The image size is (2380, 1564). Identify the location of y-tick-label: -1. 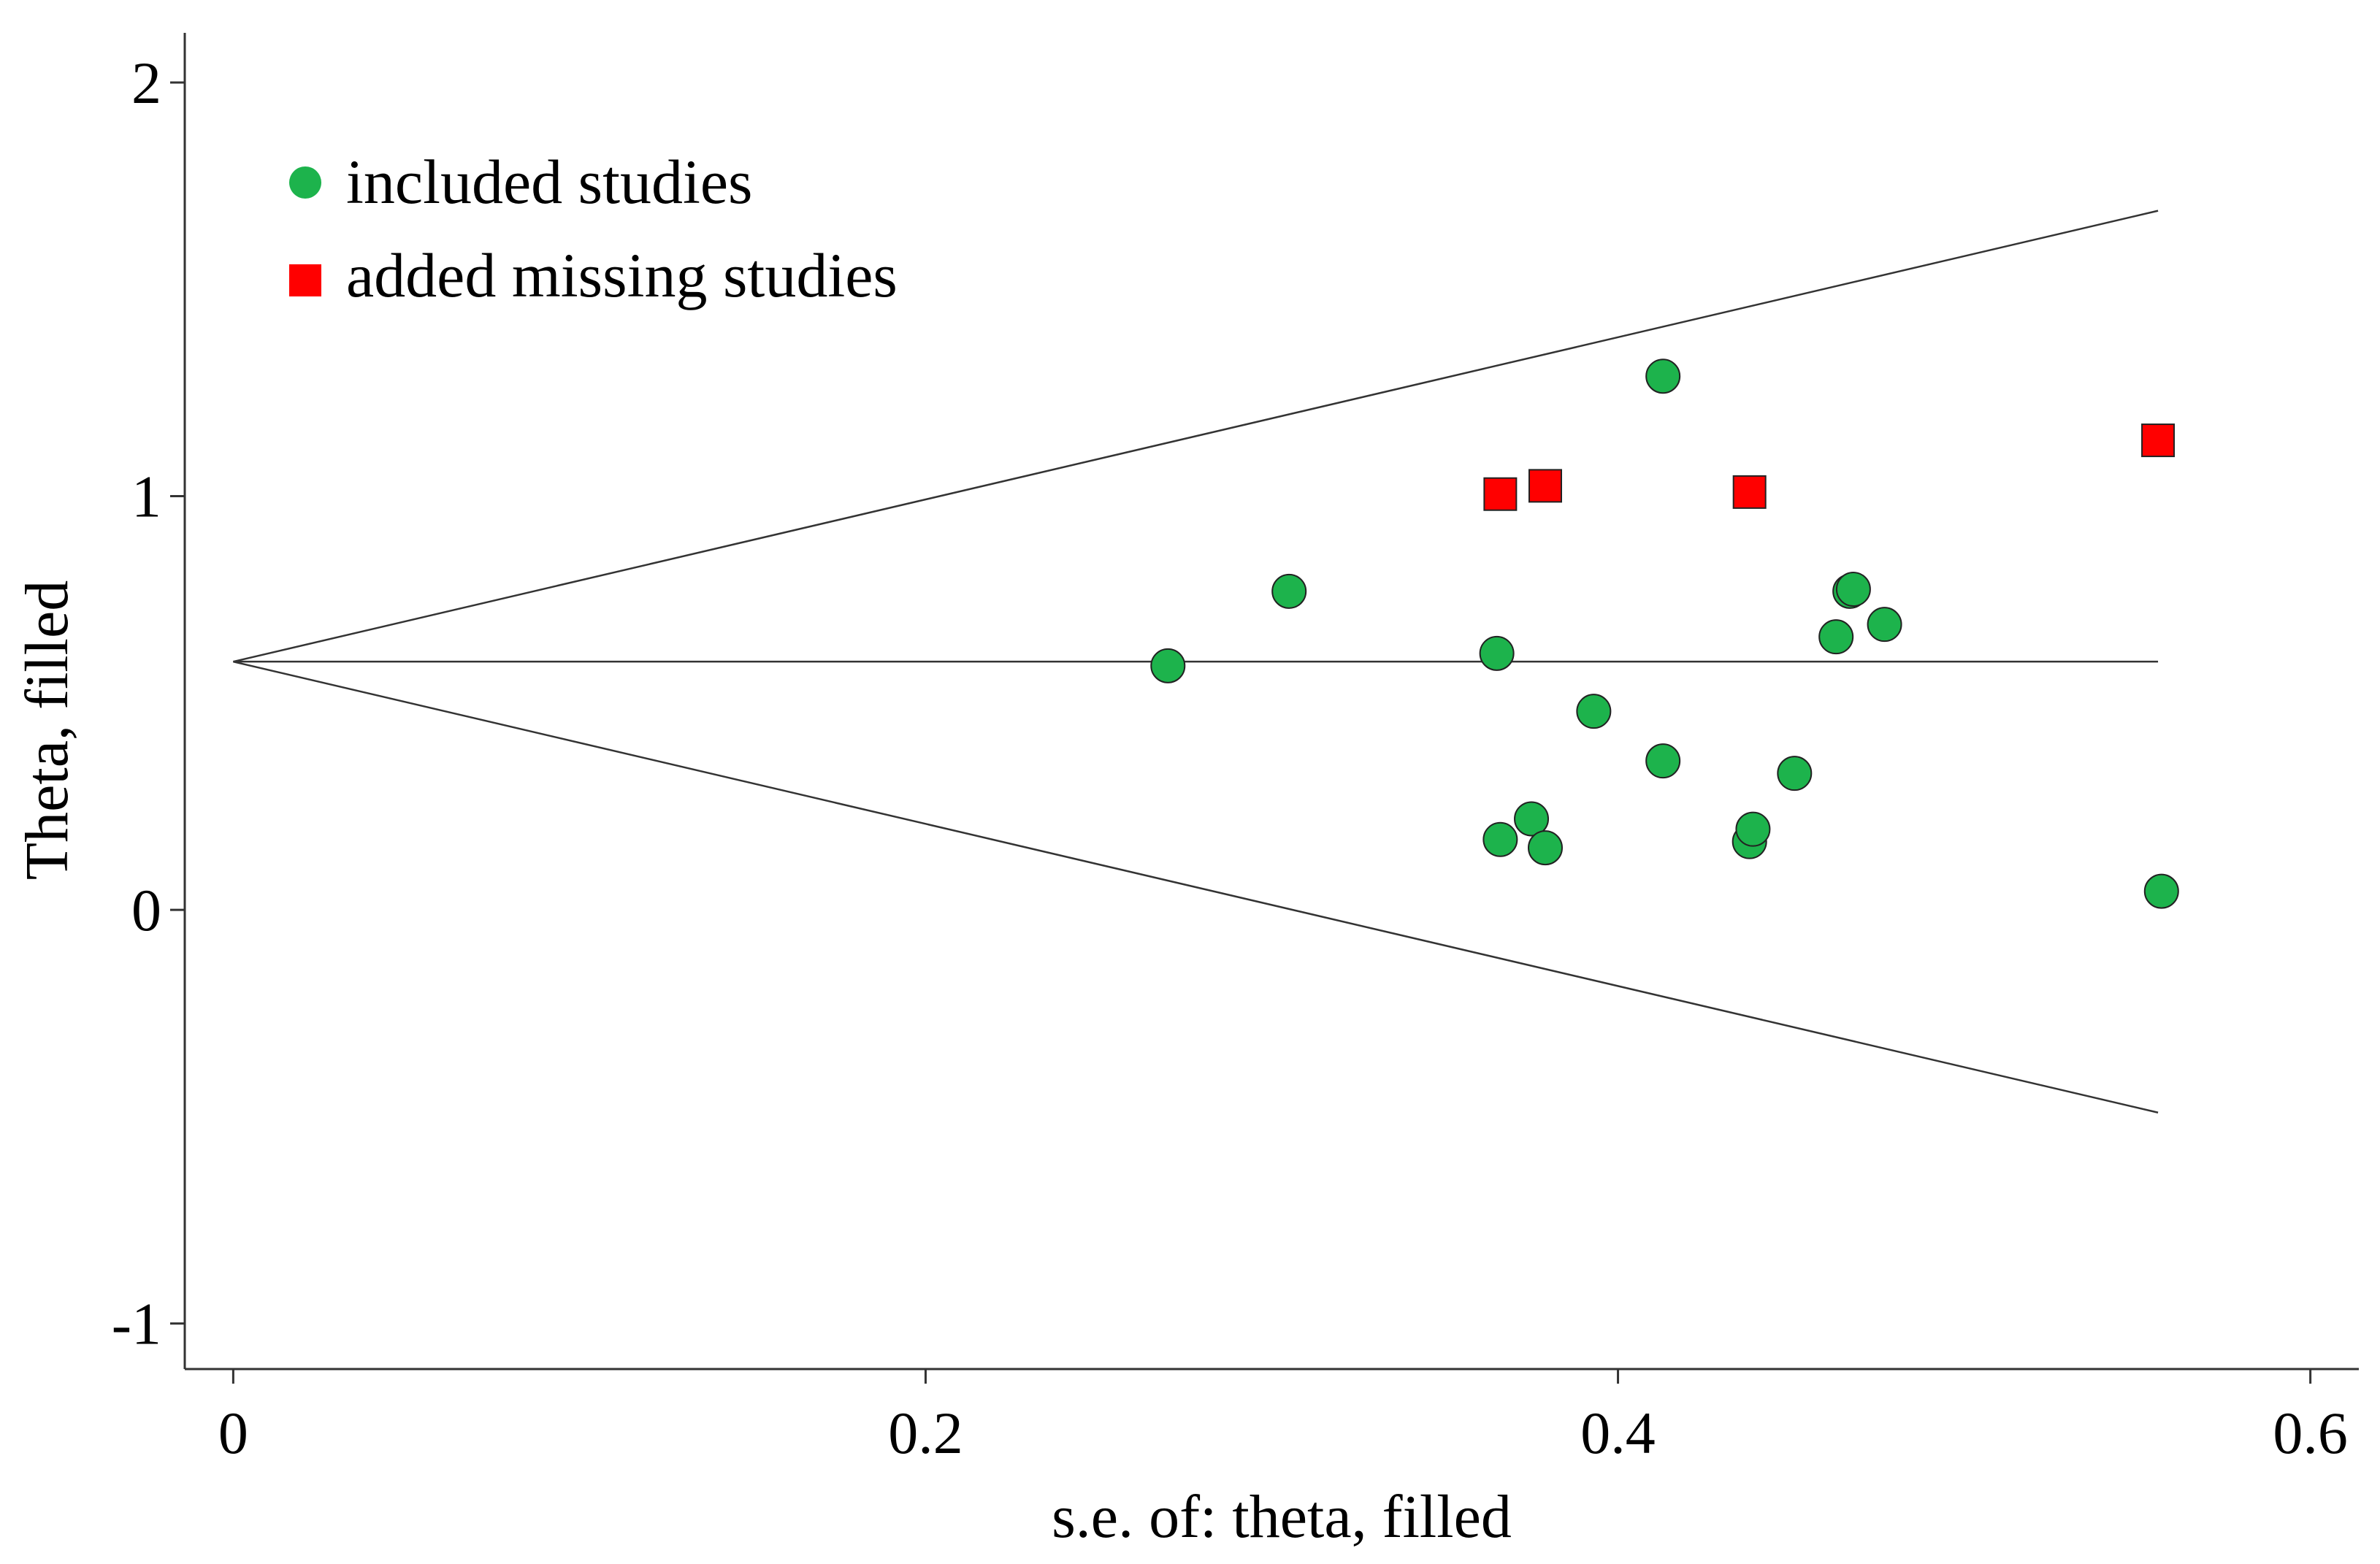
(136, 1324).